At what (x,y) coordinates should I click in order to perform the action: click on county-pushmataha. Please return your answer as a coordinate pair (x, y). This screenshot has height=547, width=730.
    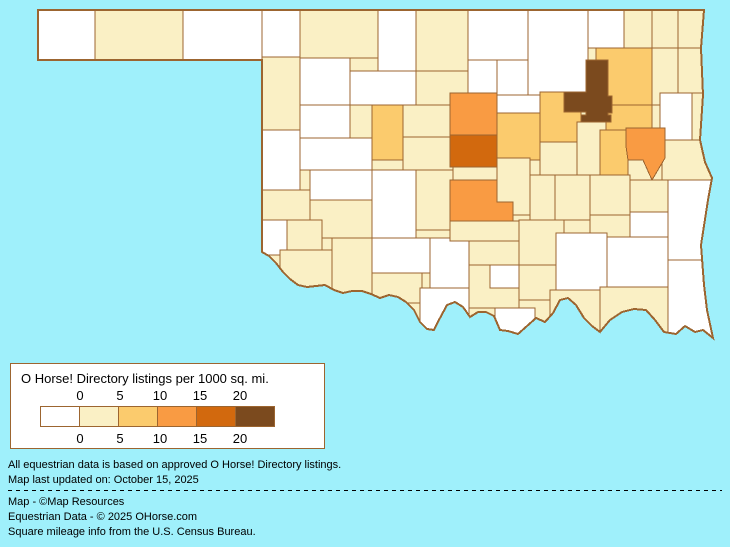
    Looking at the image, I should click on (637, 262).